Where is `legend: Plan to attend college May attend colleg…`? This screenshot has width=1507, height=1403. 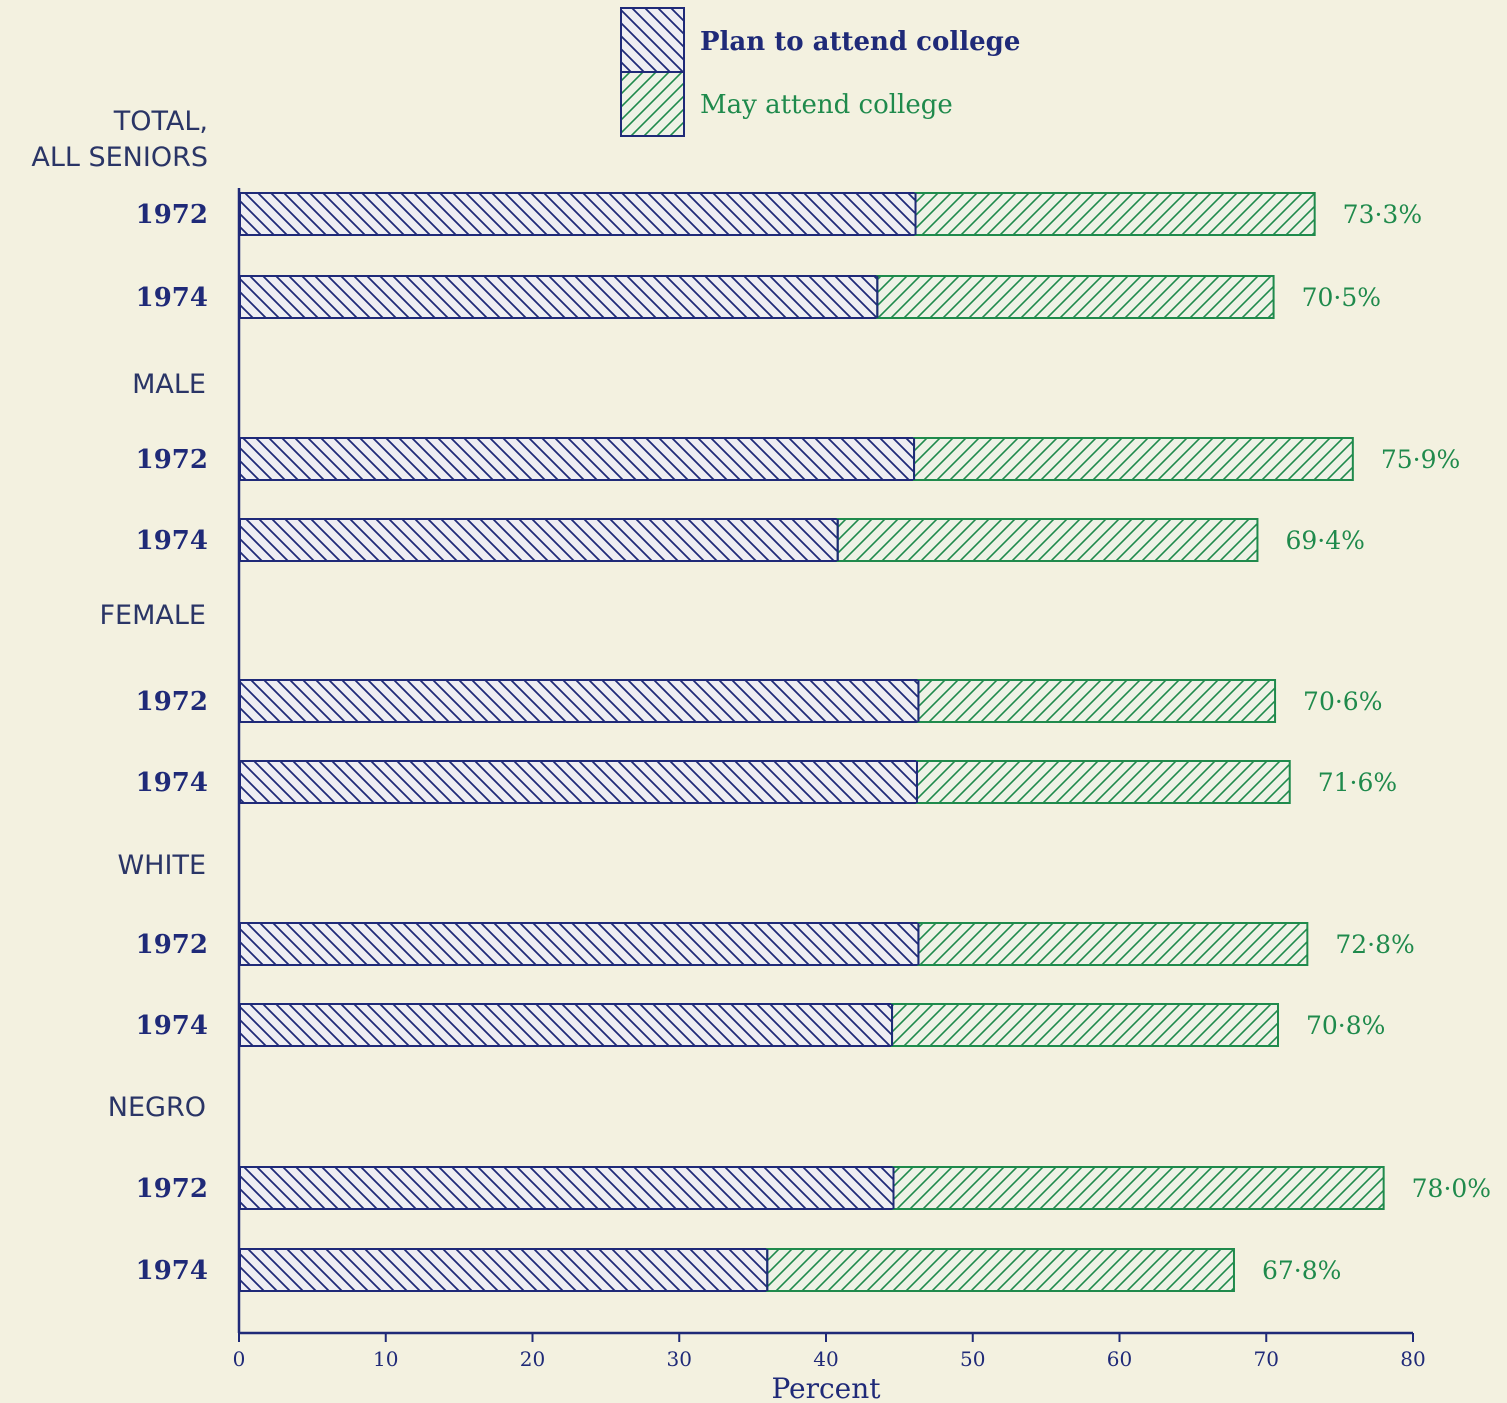 legend: Plan to attend college May attend colleg… is located at coordinates (820, 72).